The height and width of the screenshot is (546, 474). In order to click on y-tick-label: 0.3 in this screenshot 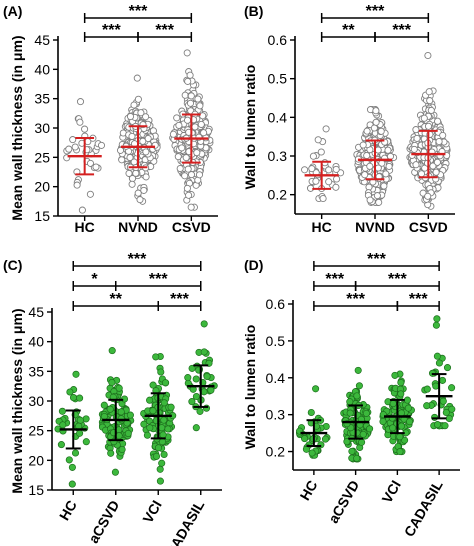, I will do `click(276, 415)`.